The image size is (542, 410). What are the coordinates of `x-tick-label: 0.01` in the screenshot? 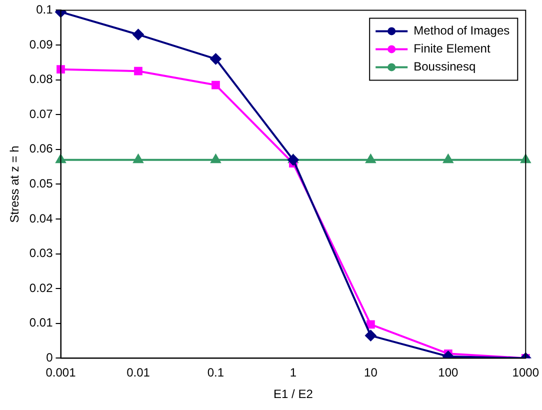 It's located at (138, 373).